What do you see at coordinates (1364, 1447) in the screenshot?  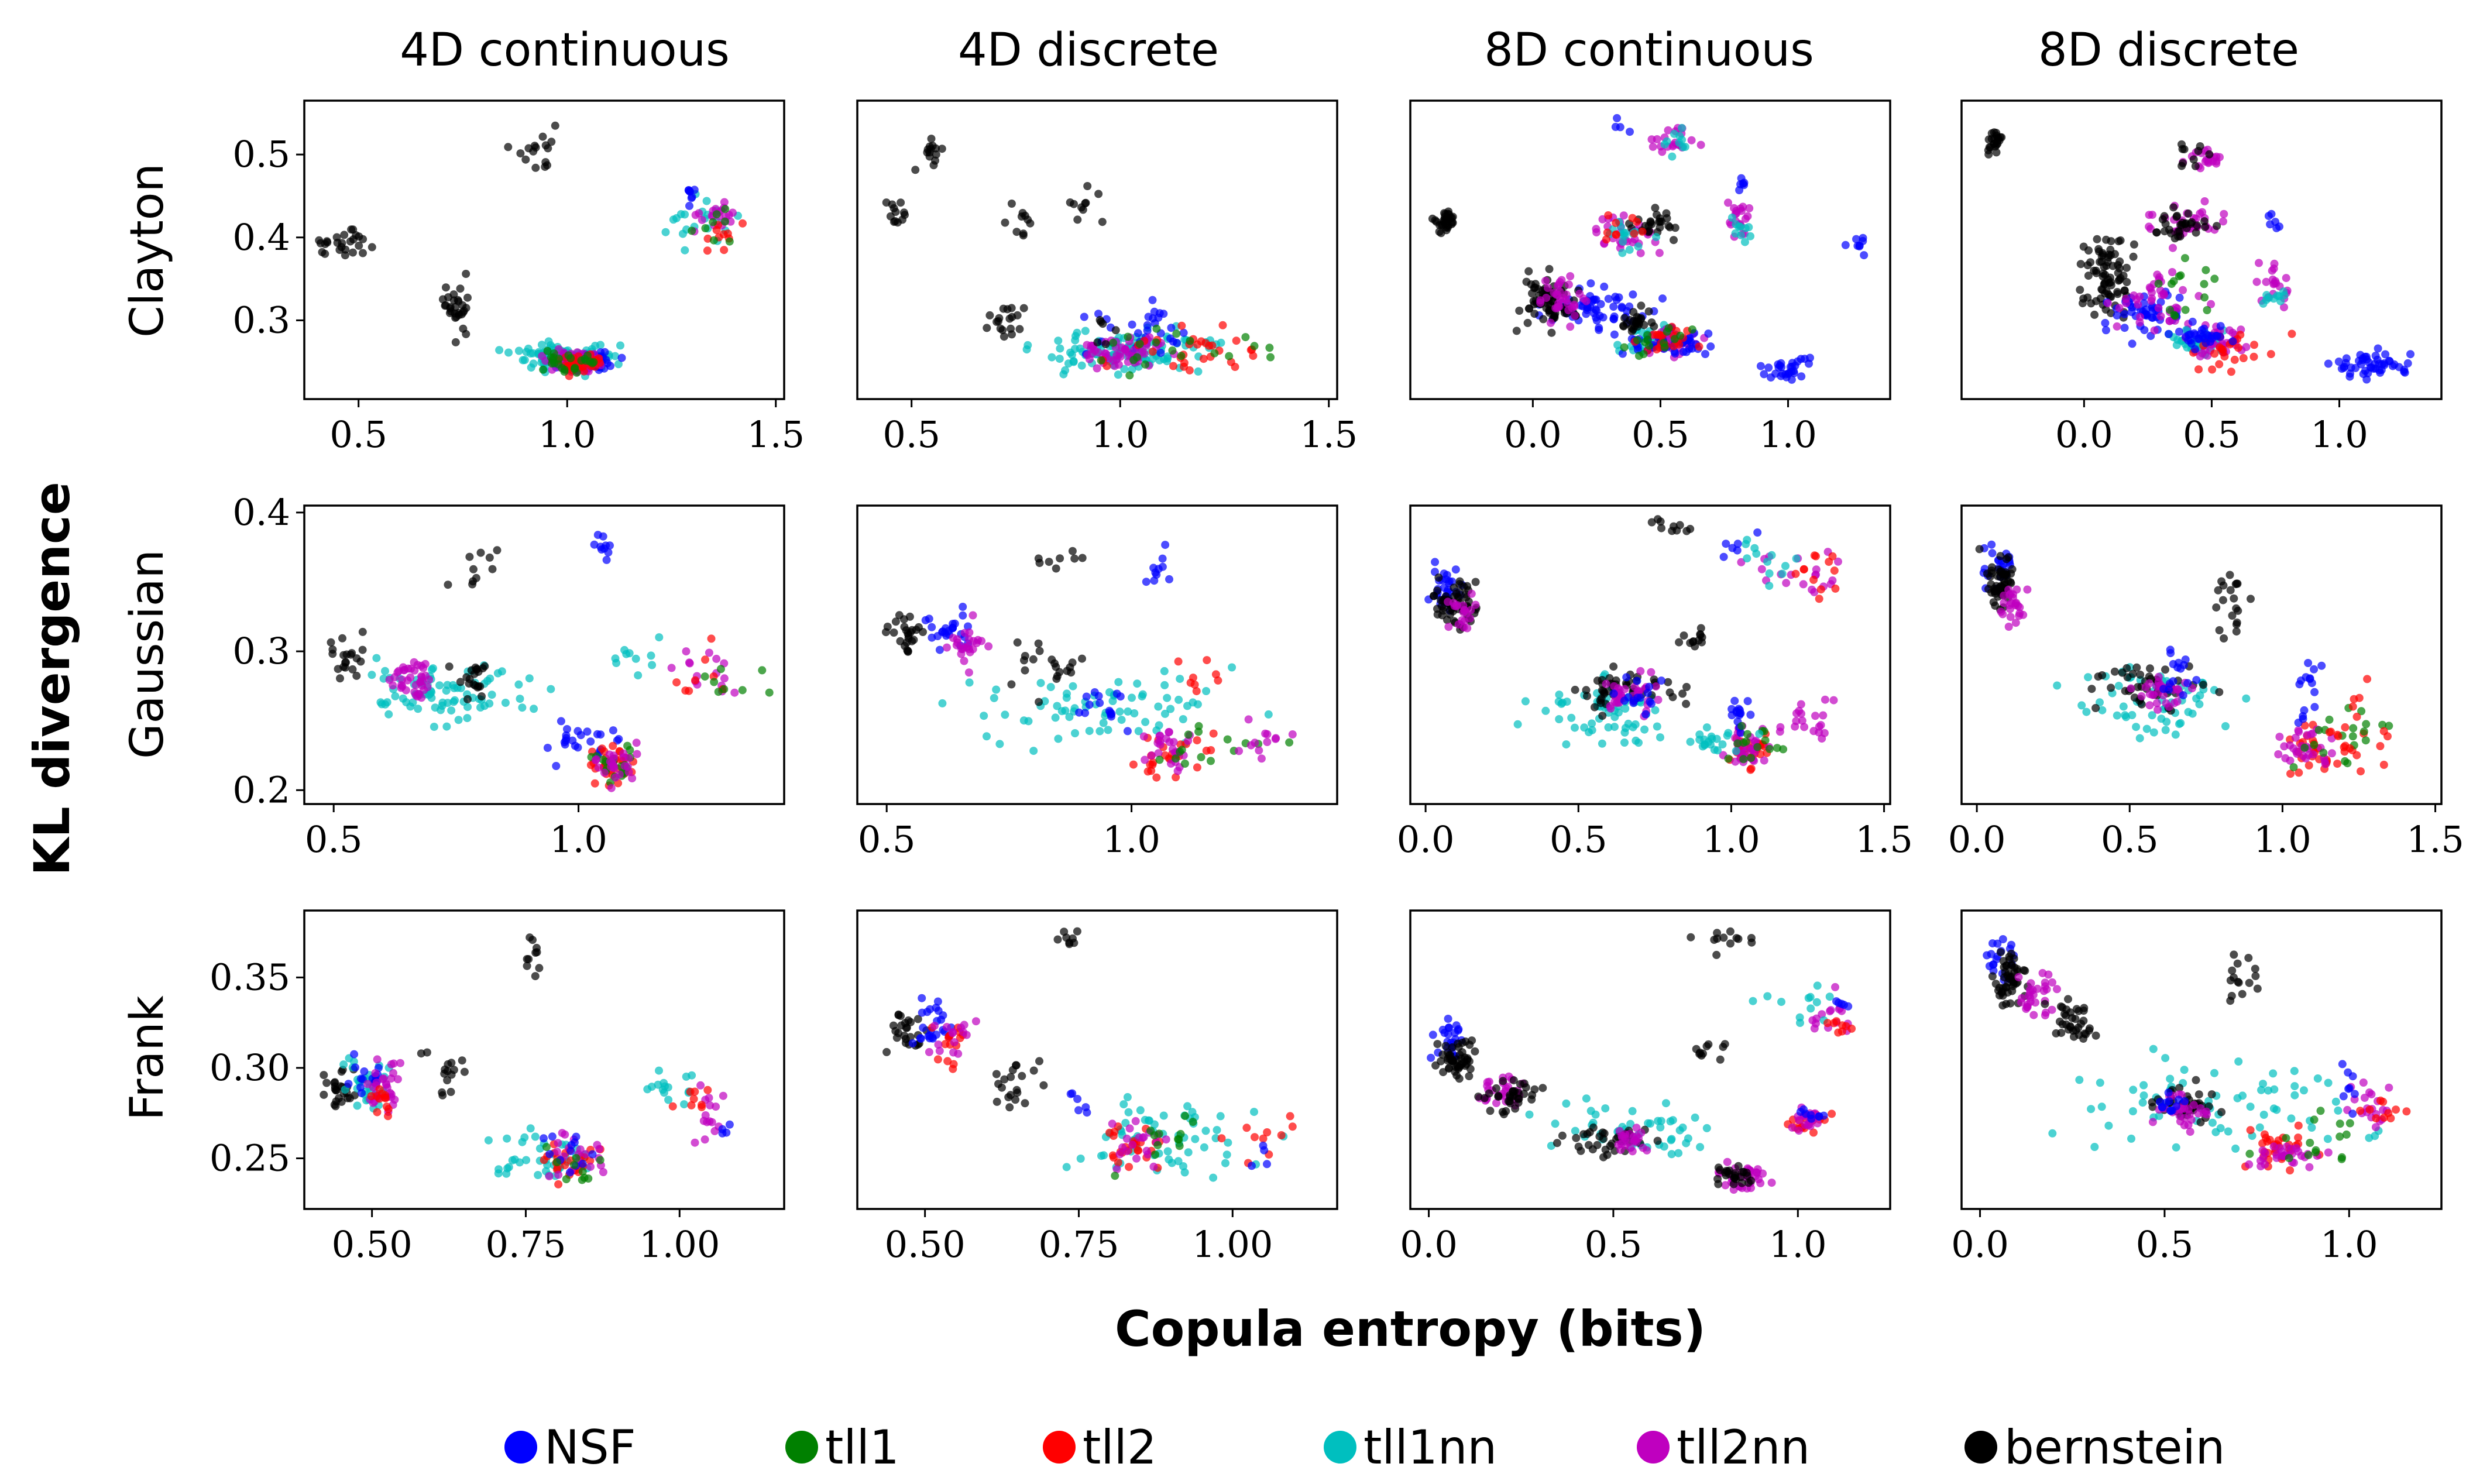 I see `legend: NSF tll1 tll2 tll1nn tll2nn bernstein` at bounding box center [1364, 1447].